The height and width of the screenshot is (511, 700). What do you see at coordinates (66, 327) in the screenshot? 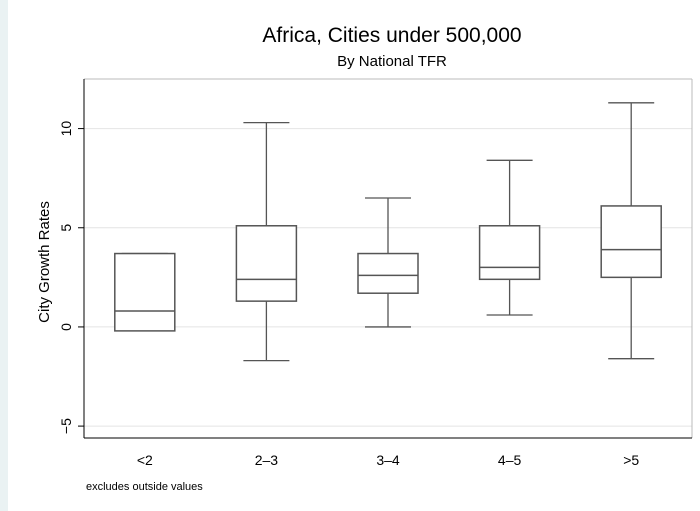
I see `y-tick-label: 0` at bounding box center [66, 327].